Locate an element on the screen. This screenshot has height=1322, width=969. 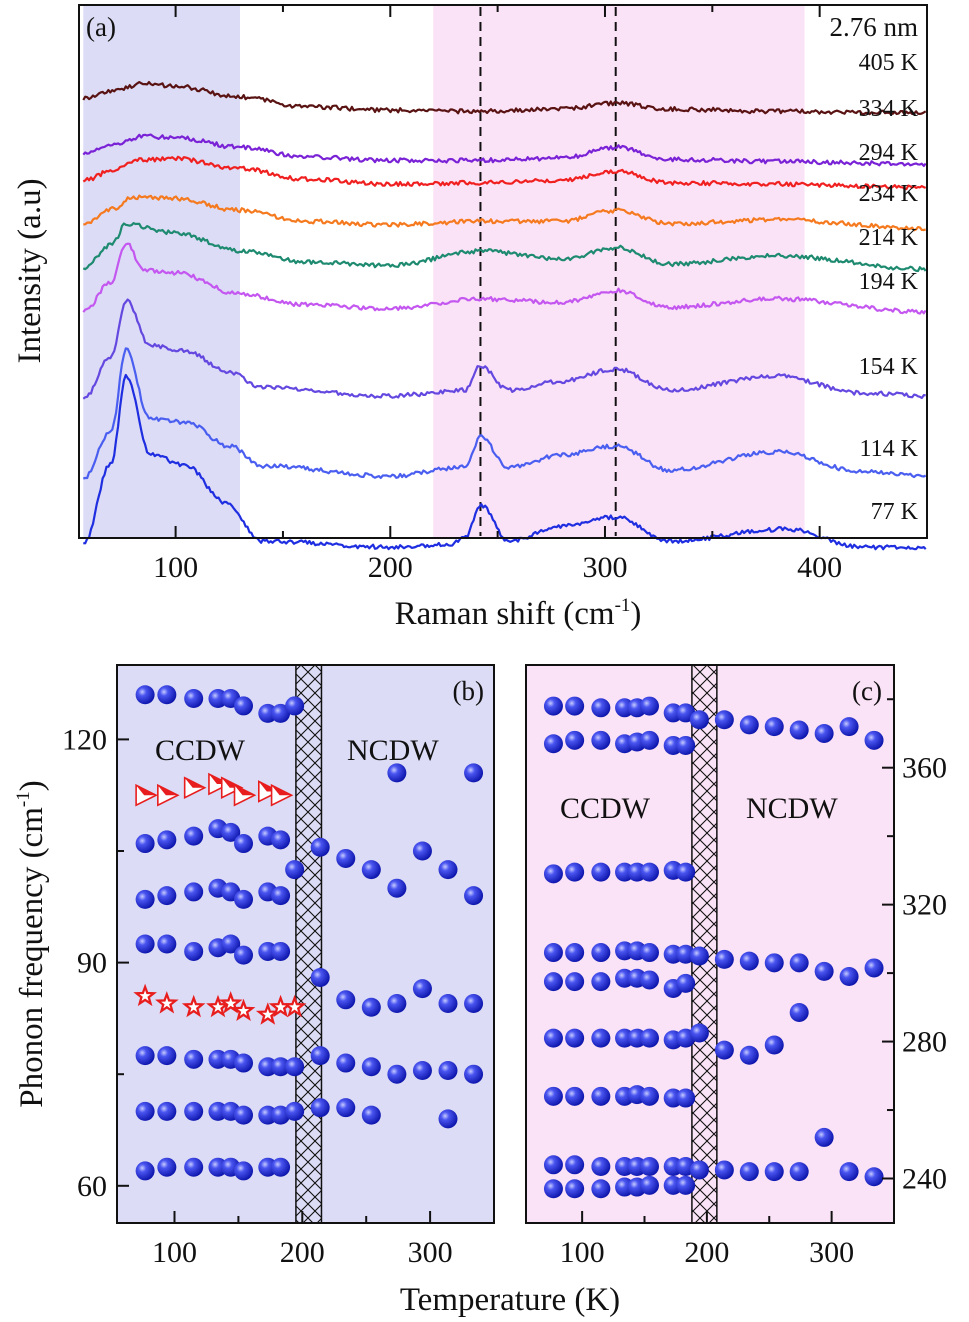
x-tick-label: 400 is located at coordinates (819, 567).